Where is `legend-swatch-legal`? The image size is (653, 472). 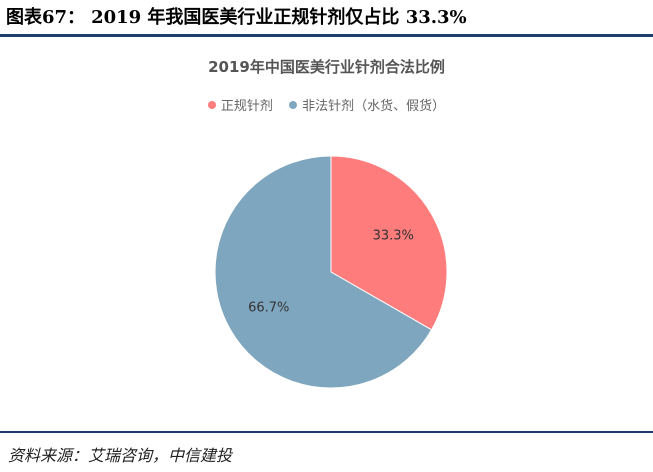 legend-swatch-legal is located at coordinates (211, 105).